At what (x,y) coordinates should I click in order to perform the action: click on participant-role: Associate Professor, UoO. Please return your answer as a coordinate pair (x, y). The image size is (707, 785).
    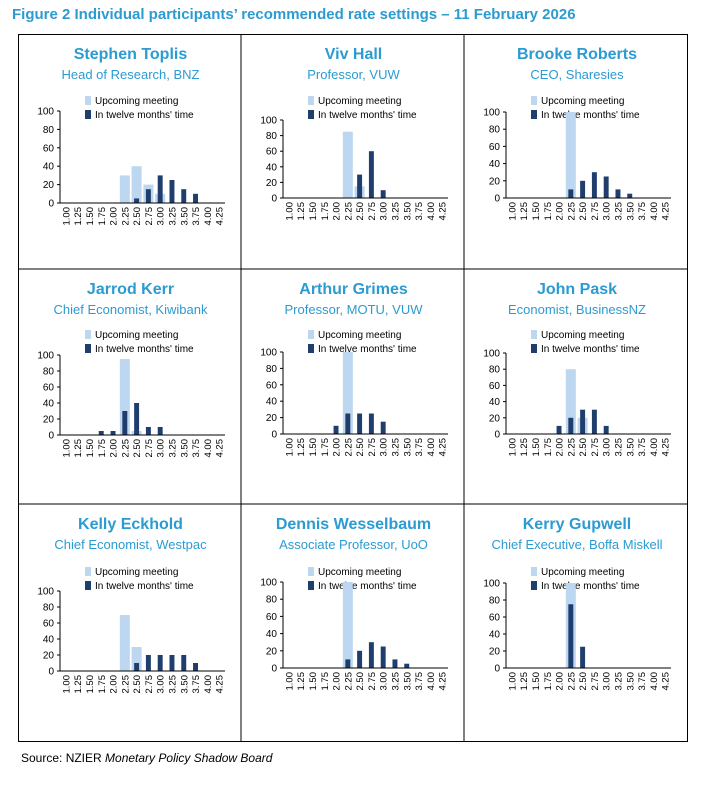
    Looking at the image, I should click on (353, 544).